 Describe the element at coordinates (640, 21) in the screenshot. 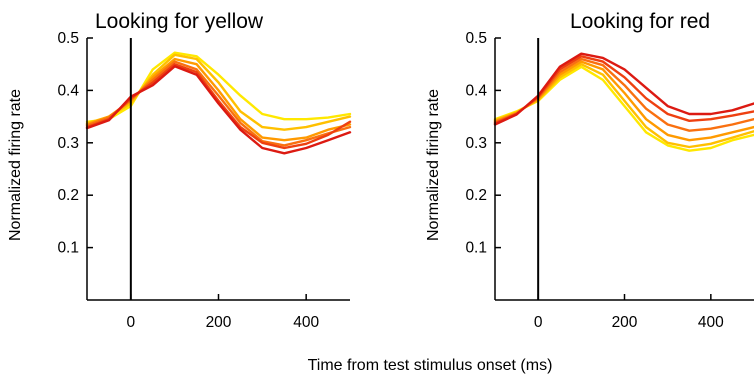

I see `chart-title: Looking for red` at that location.